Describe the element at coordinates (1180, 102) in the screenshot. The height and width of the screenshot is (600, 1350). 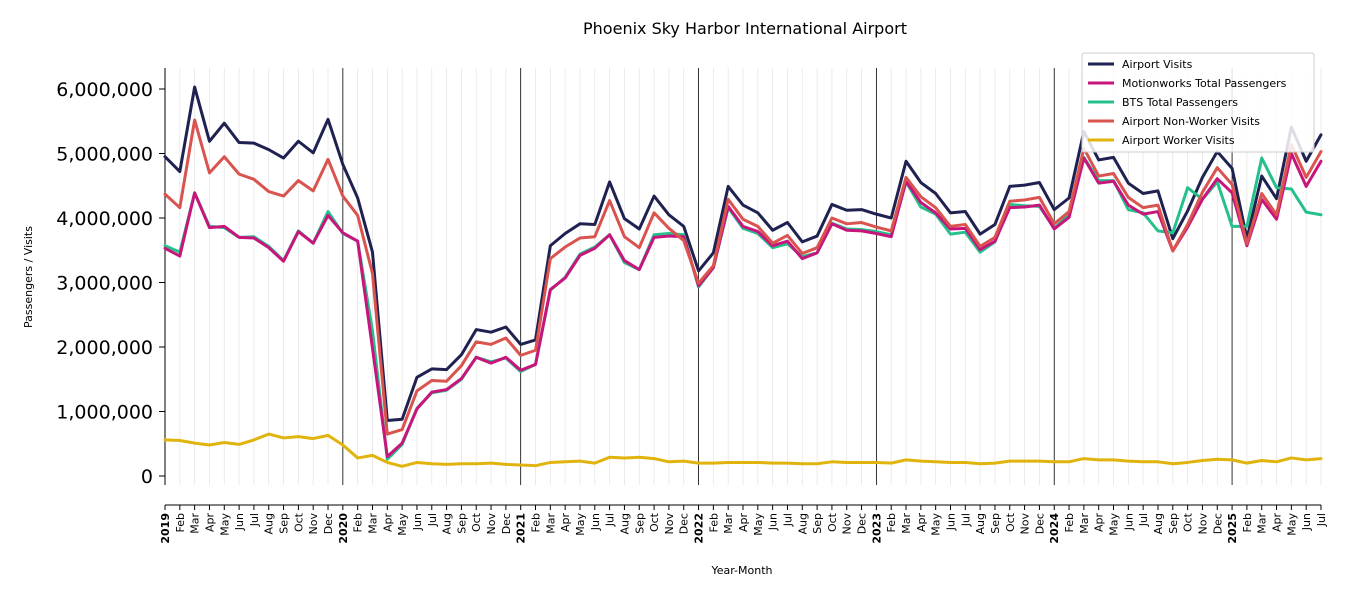
I see `legend-label: BTS Total Passengers` at that location.